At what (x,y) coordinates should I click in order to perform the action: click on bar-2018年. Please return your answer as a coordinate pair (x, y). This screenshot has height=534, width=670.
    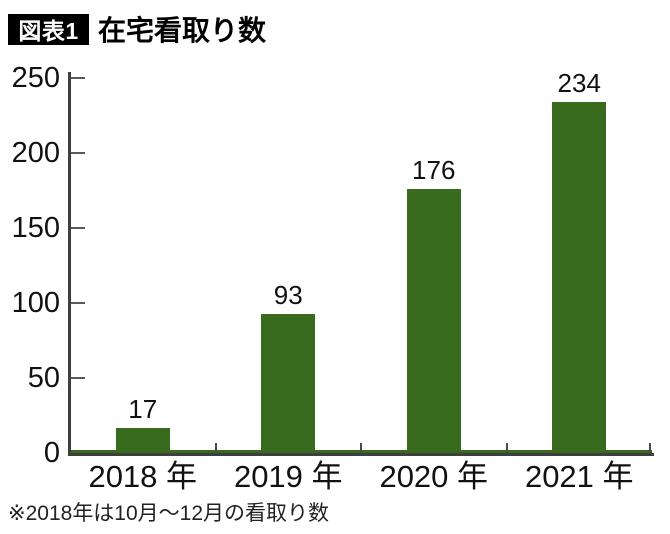
    Looking at the image, I should click on (142, 440).